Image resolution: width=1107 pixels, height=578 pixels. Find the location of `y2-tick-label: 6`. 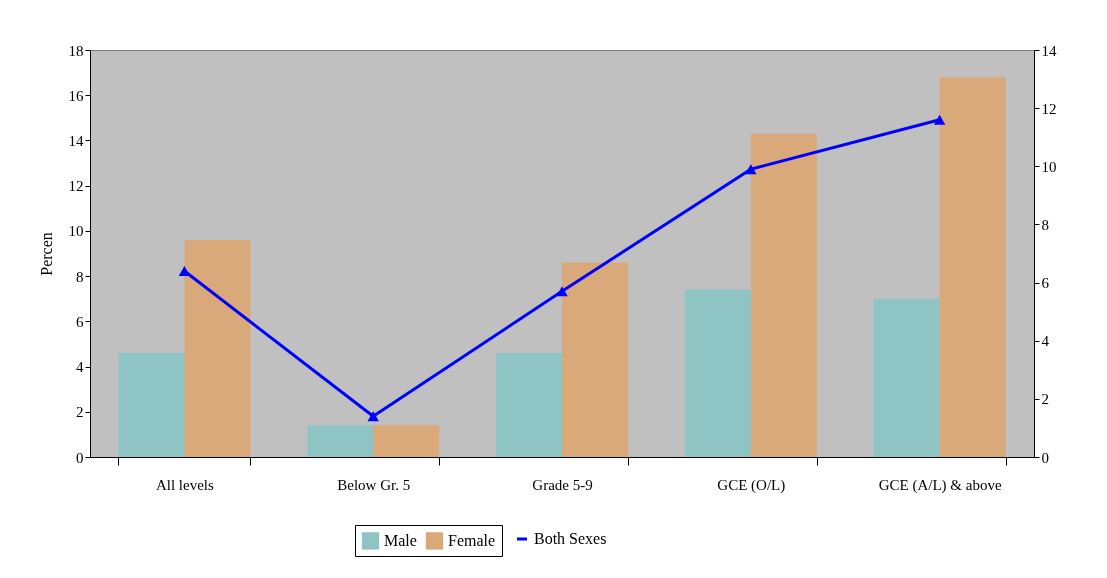

y2-tick-label: 6 is located at coordinates (1045, 283).